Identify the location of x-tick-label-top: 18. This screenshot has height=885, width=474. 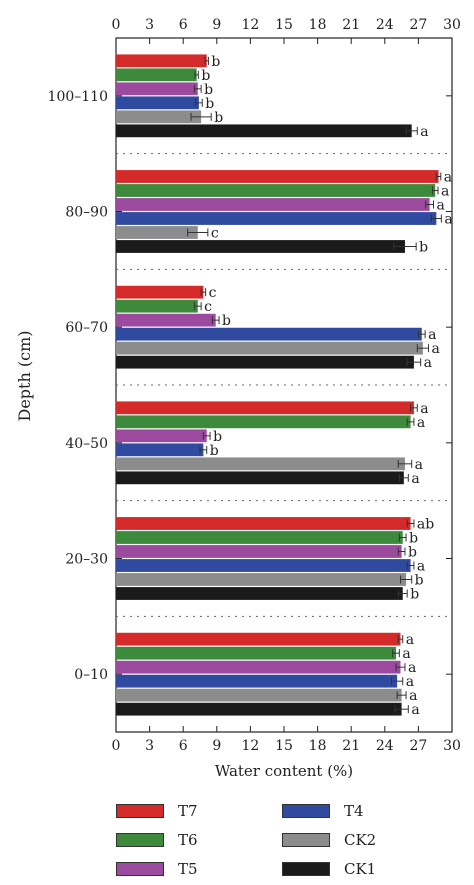
(318, 25).